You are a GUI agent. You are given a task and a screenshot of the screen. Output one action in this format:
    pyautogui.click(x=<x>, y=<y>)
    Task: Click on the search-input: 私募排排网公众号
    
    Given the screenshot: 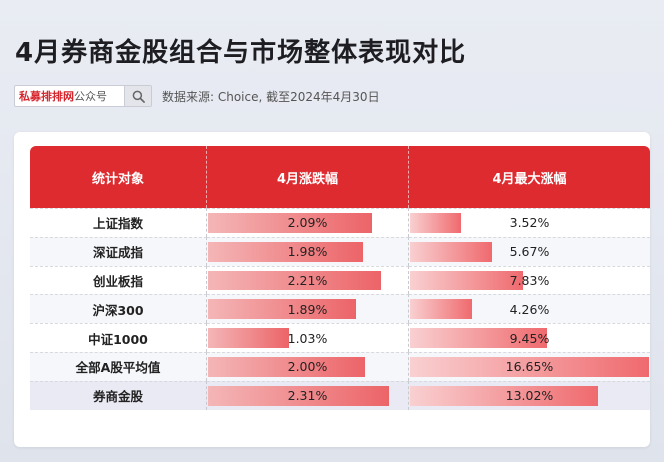 What is the action you would take?
    pyautogui.click(x=69, y=96)
    